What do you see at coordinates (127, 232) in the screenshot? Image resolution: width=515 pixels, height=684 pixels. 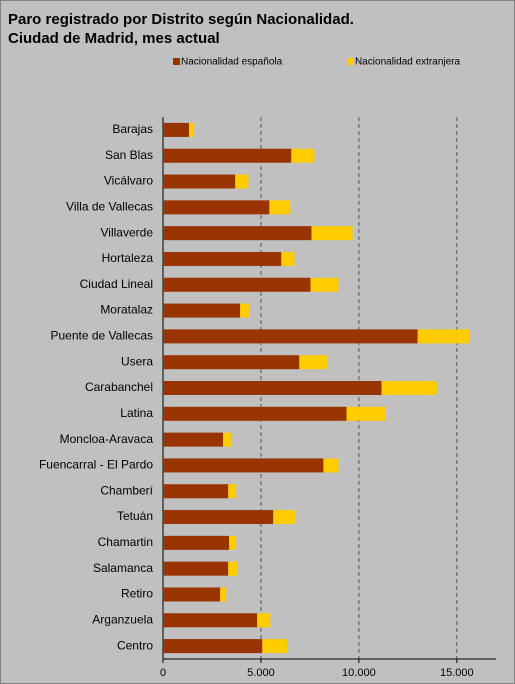 I see `y-tick-label: Villaverde` at bounding box center [127, 232].